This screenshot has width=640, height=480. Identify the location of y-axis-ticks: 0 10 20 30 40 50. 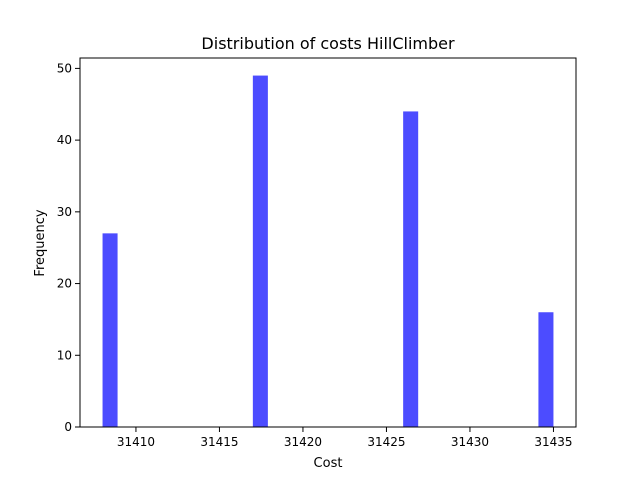
(68, 247).